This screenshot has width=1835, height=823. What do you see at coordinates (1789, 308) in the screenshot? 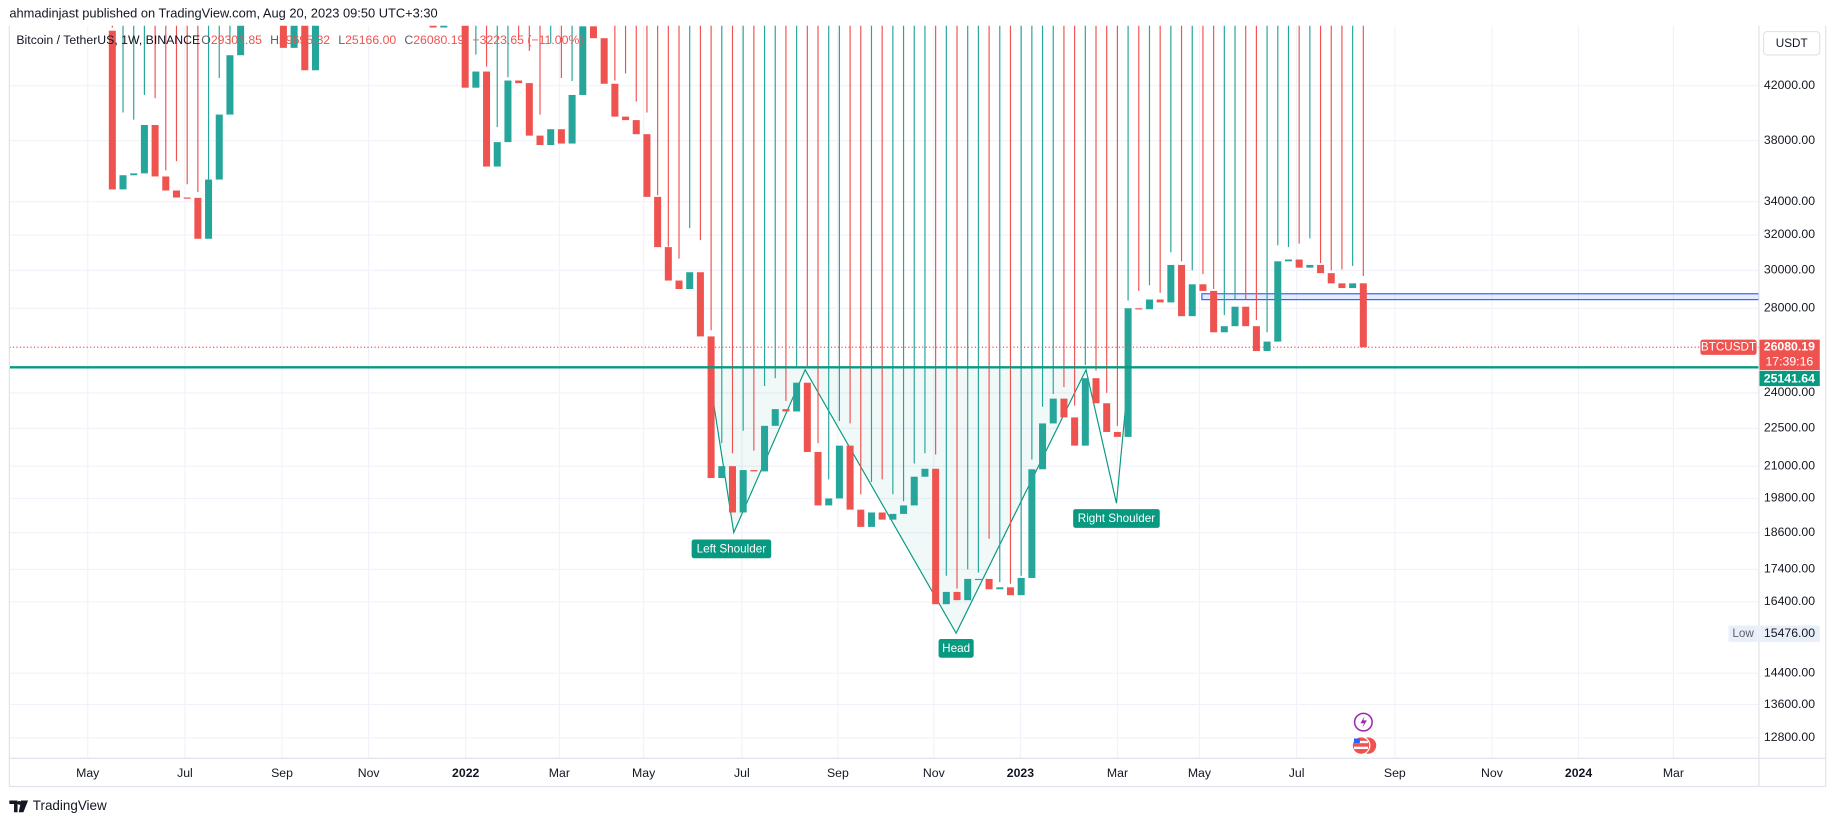
I see `y-tick-label: 28000.00` at bounding box center [1789, 308].